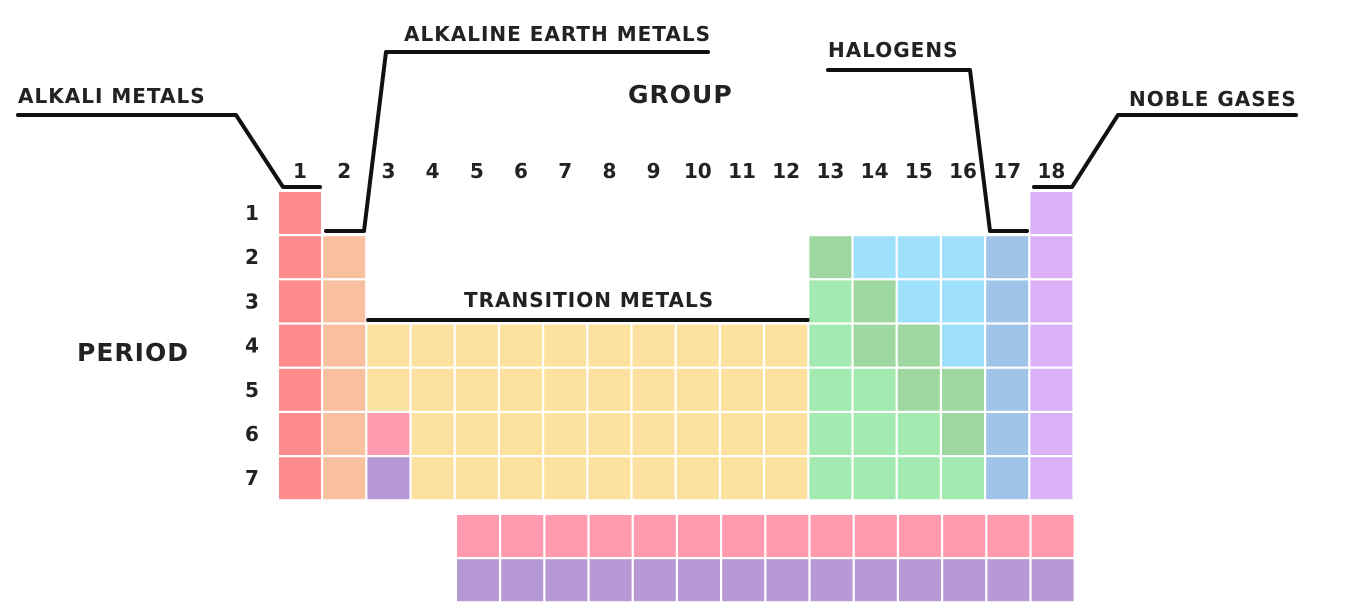 The width and height of the screenshot is (1365, 615). Describe the element at coordinates (432, 478) in the screenshot. I see `element-cell-p7-g4` at that location.